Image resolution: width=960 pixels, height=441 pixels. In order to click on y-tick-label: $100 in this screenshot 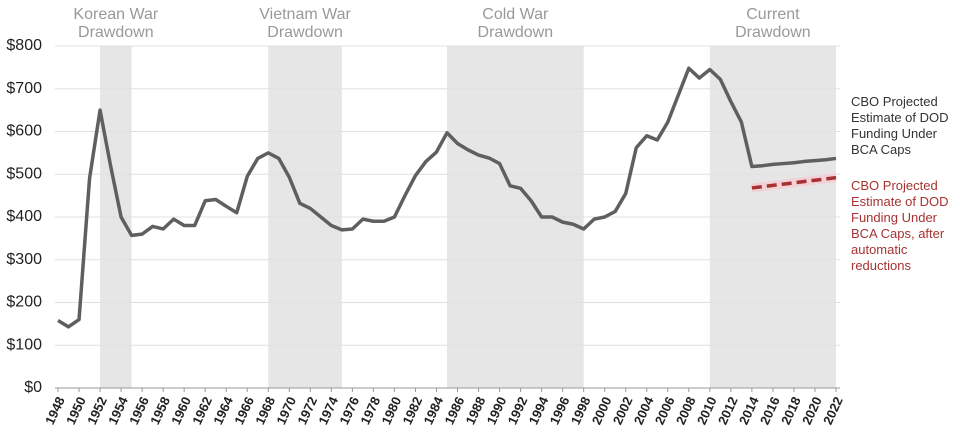, I will do `click(24, 344)`.